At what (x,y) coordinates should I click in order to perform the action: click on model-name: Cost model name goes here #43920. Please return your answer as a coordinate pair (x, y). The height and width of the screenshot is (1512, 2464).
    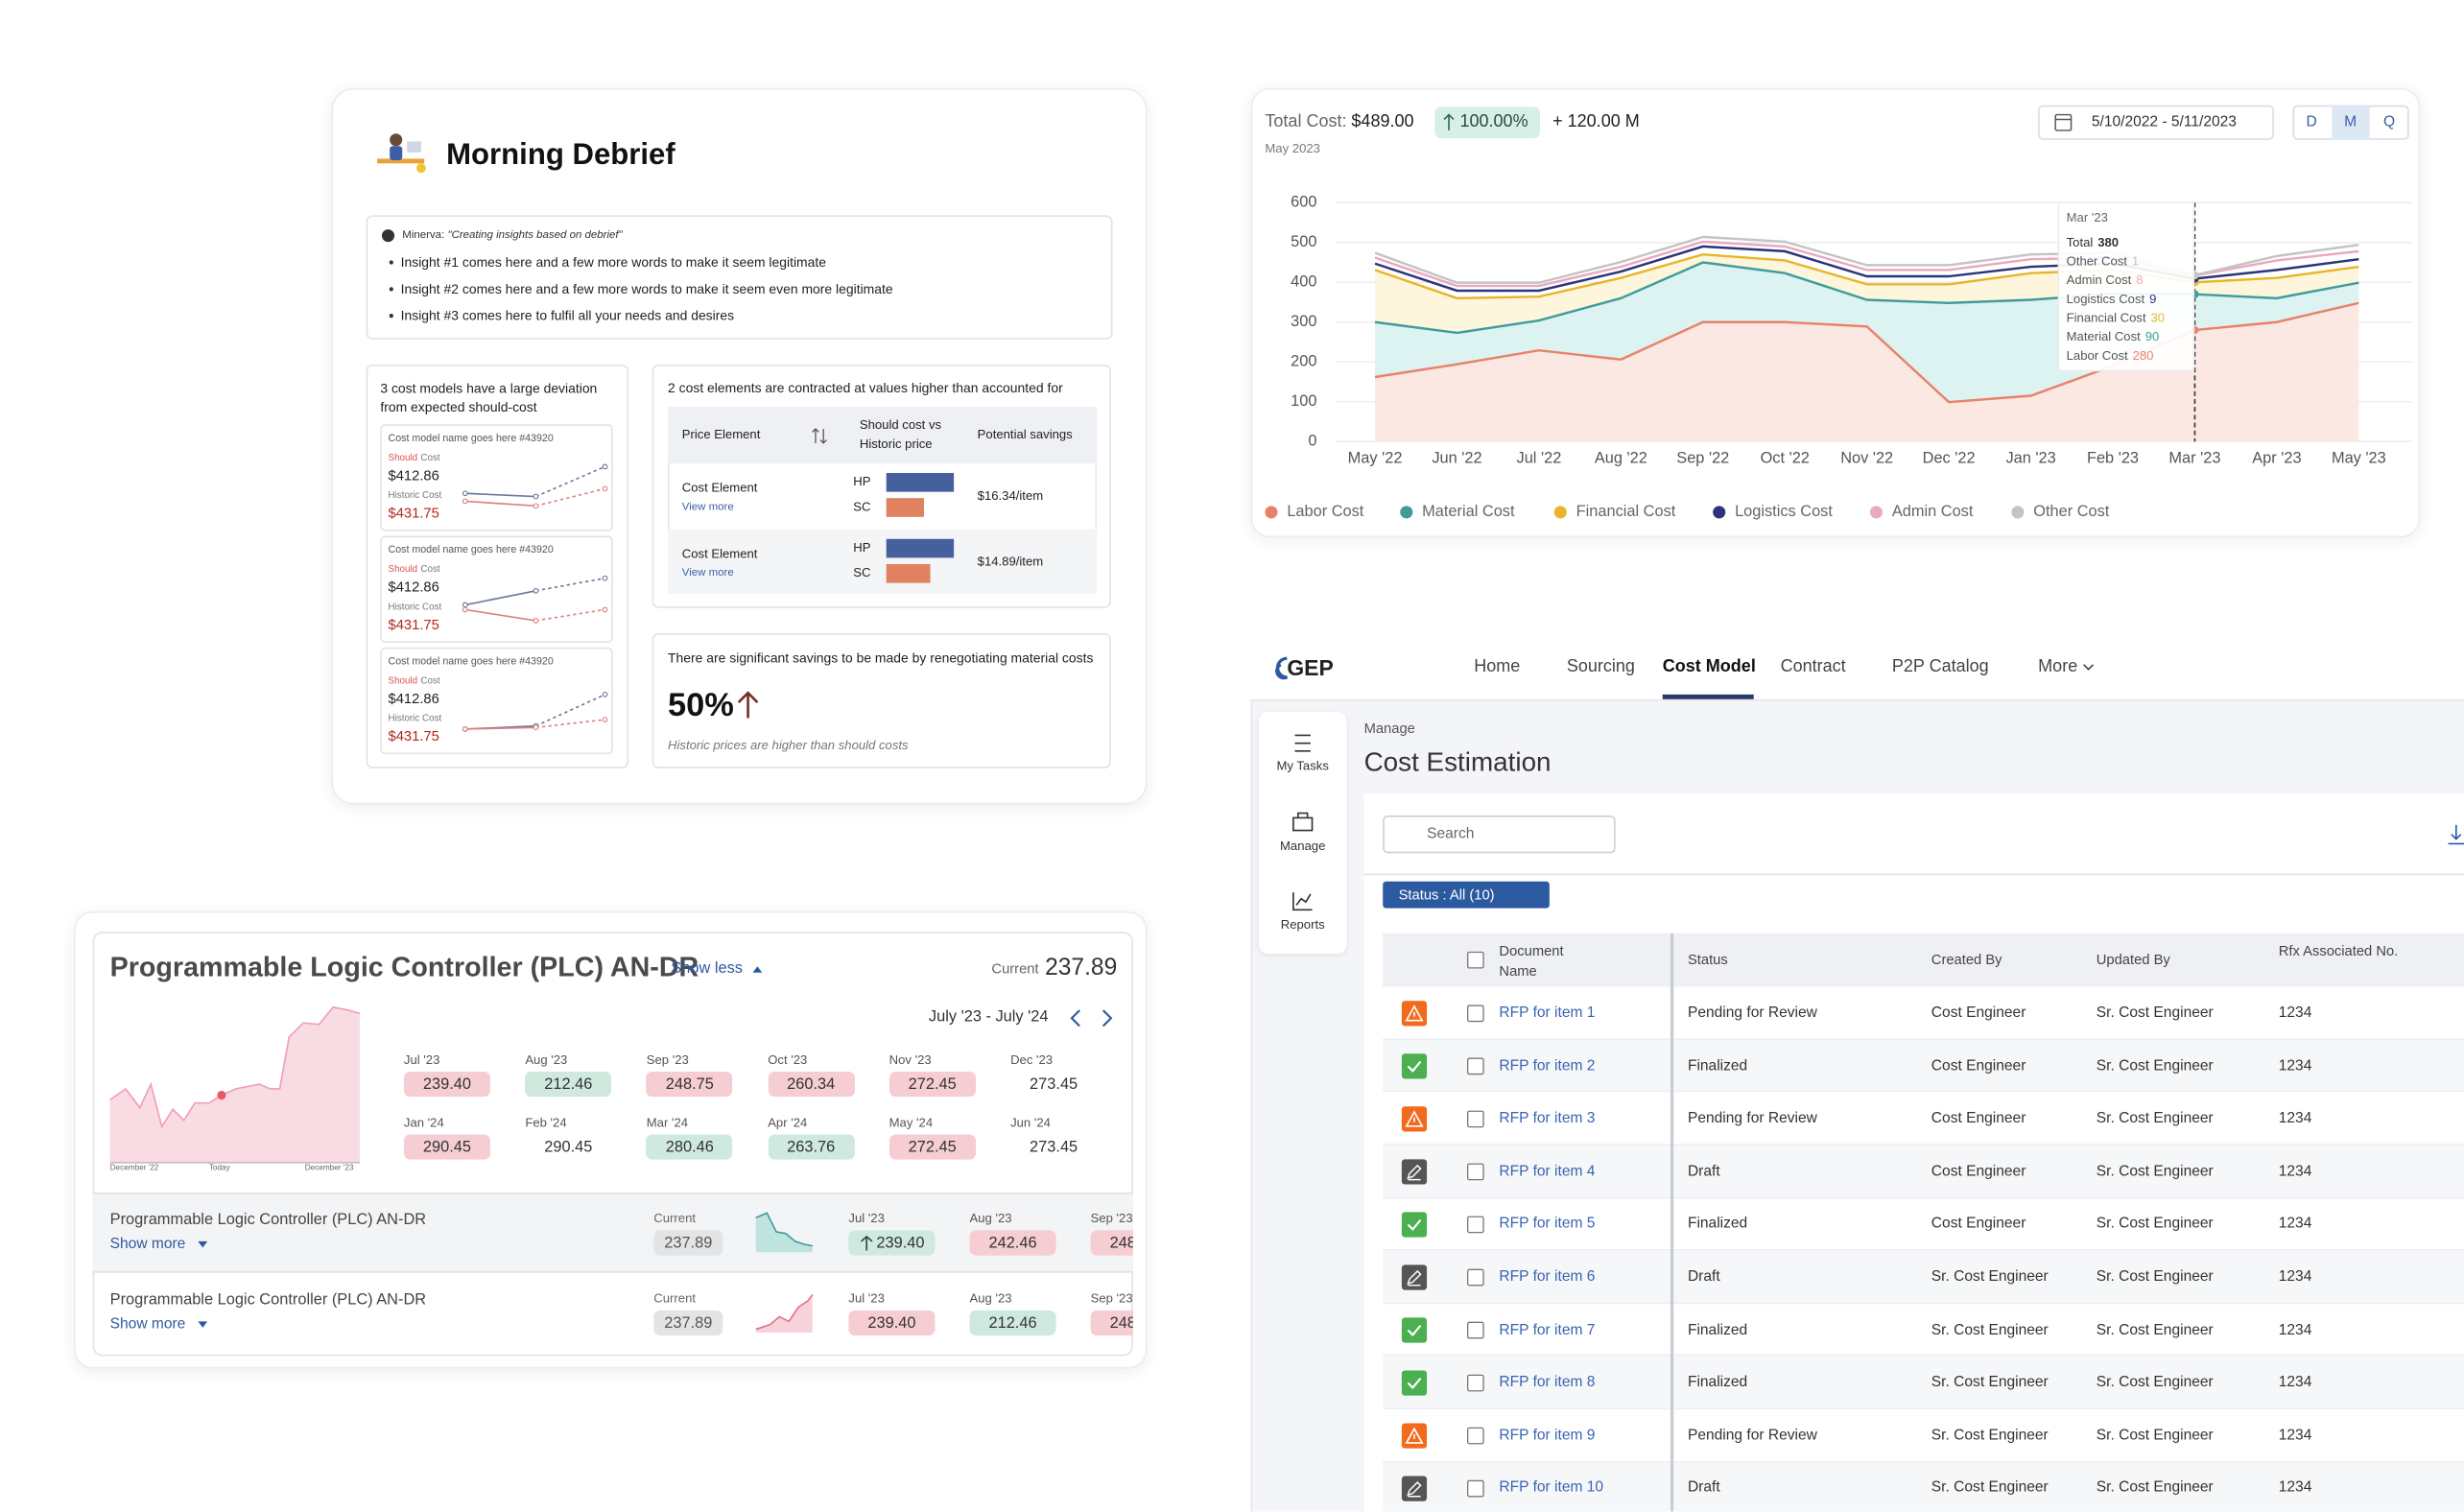
    Looking at the image, I should click on (471, 662).